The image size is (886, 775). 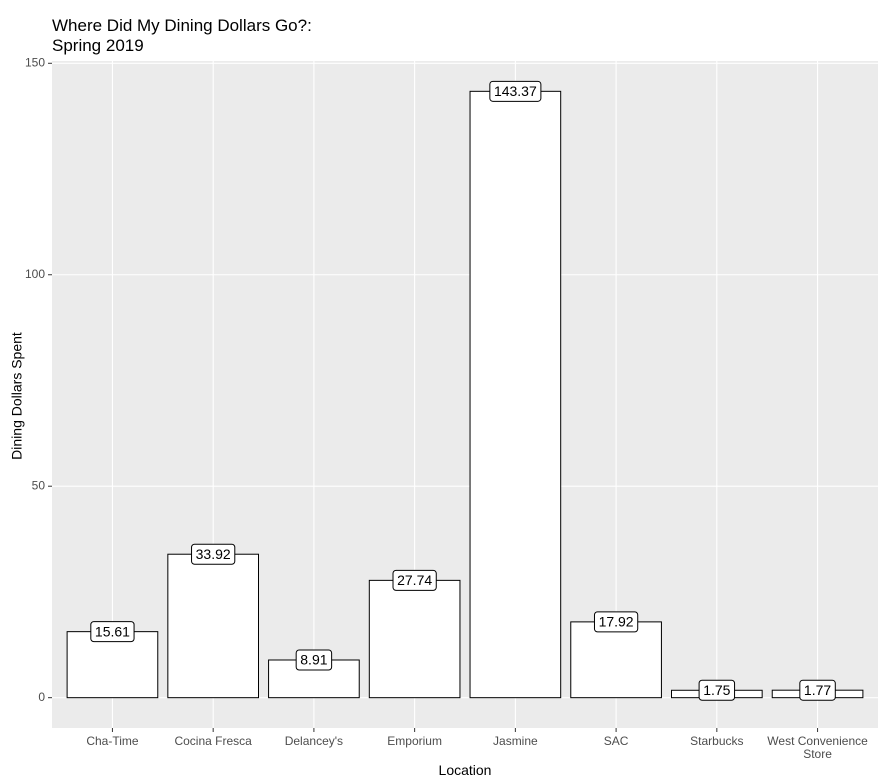 I want to click on data-label: 33.92, so click(x=213, y=554).